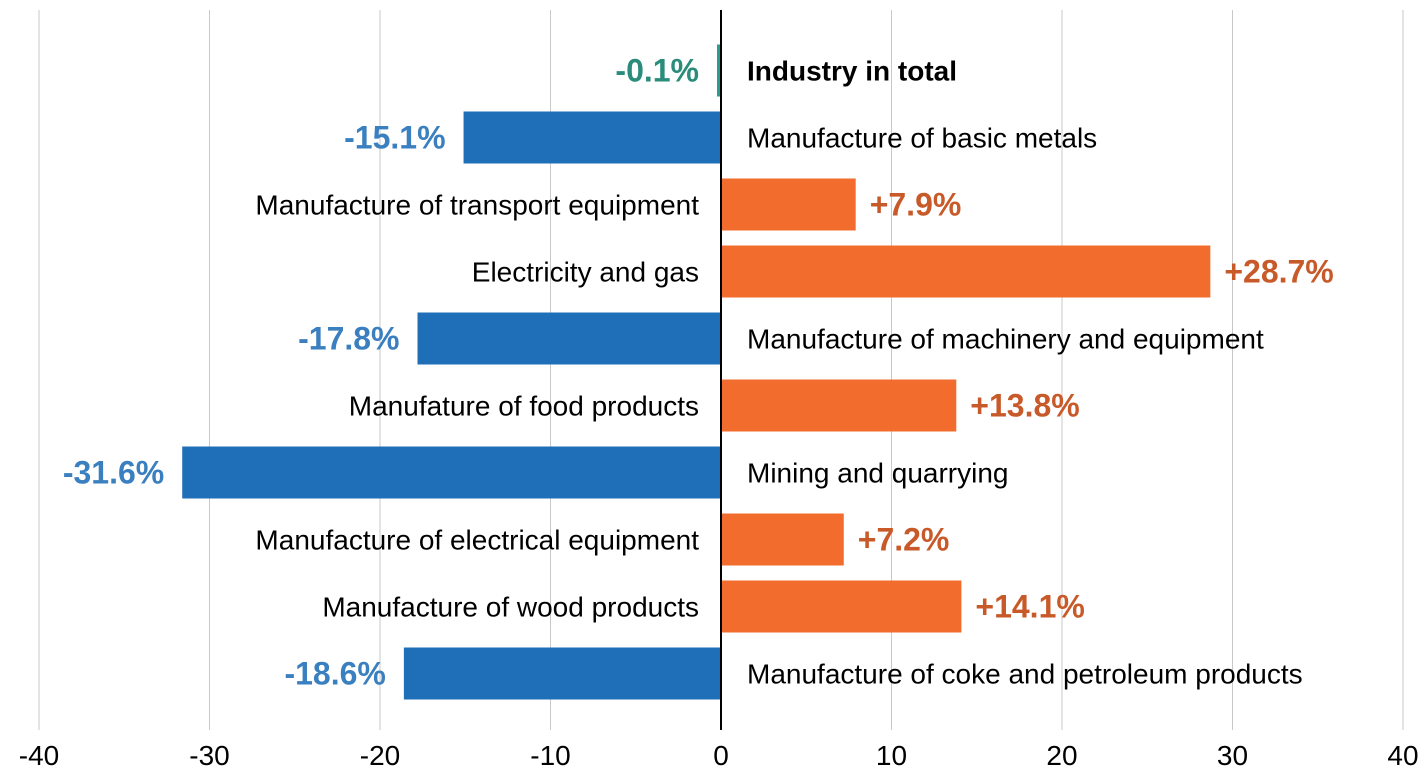  What do you see at coordinates (922, 138) in the screenshot?
I see `category-label: Manufacture of basic metals` at bounding box center [922, 138].